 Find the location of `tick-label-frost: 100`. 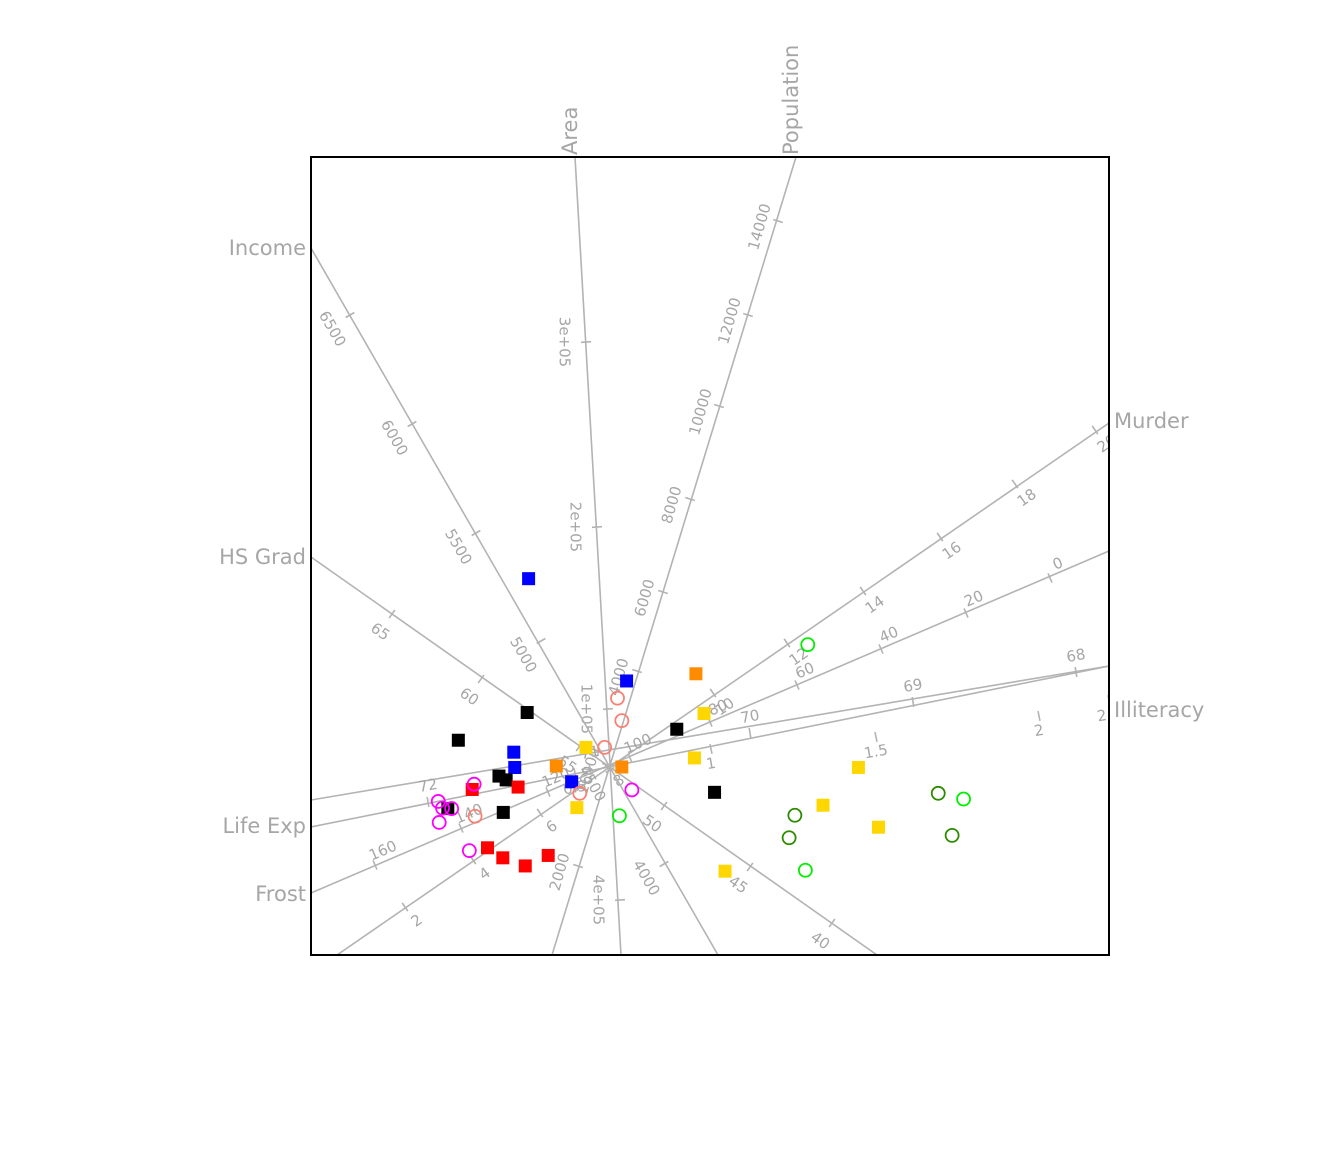

tick-label-frost: 100 is located at coordinates (637, 744).